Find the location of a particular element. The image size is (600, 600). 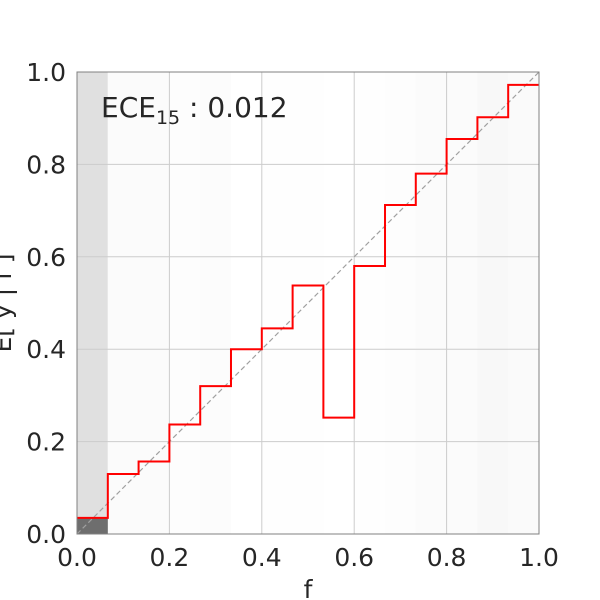

x-tick-label: 0.6 is located at coordinates (354, 557).